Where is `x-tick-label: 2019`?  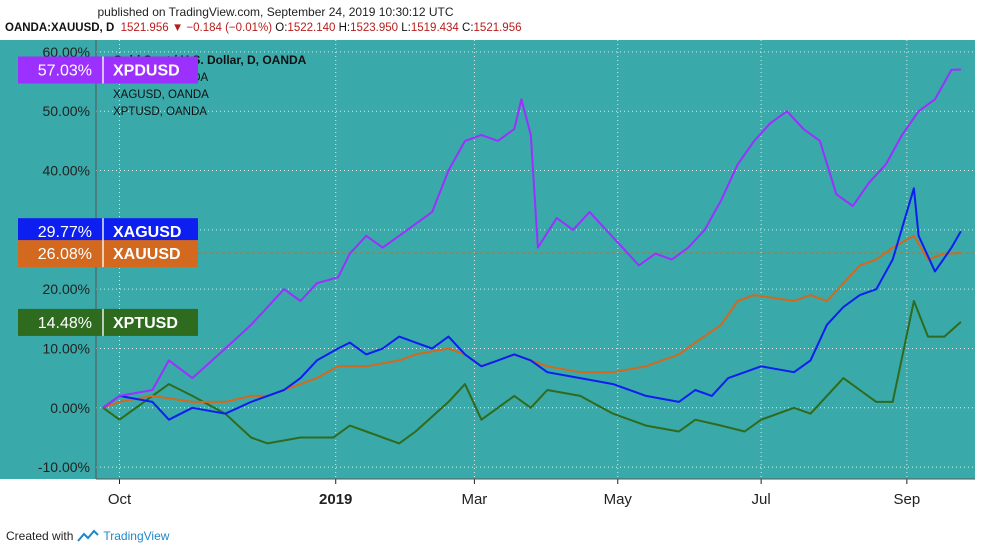 x-tick-label: 2019 is located at coordinates (335, 499).